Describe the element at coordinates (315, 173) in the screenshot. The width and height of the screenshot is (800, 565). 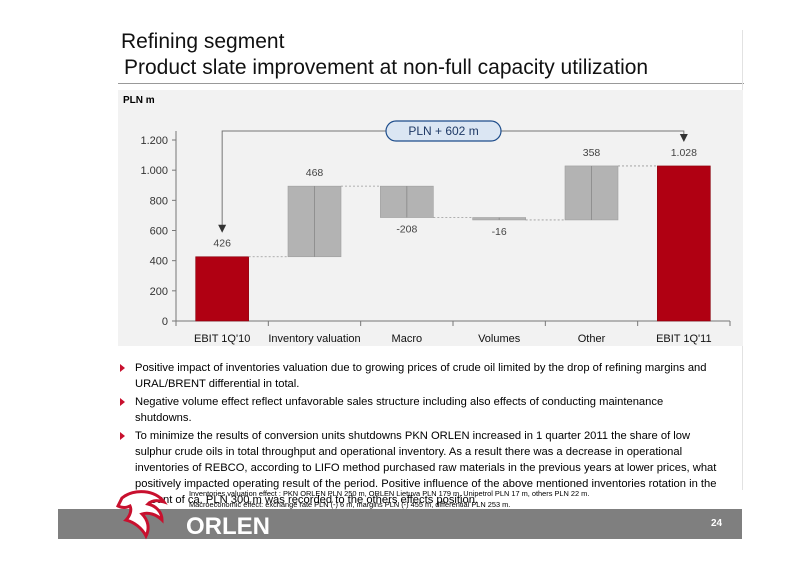
I see `bar-value-label: 468` at that location.